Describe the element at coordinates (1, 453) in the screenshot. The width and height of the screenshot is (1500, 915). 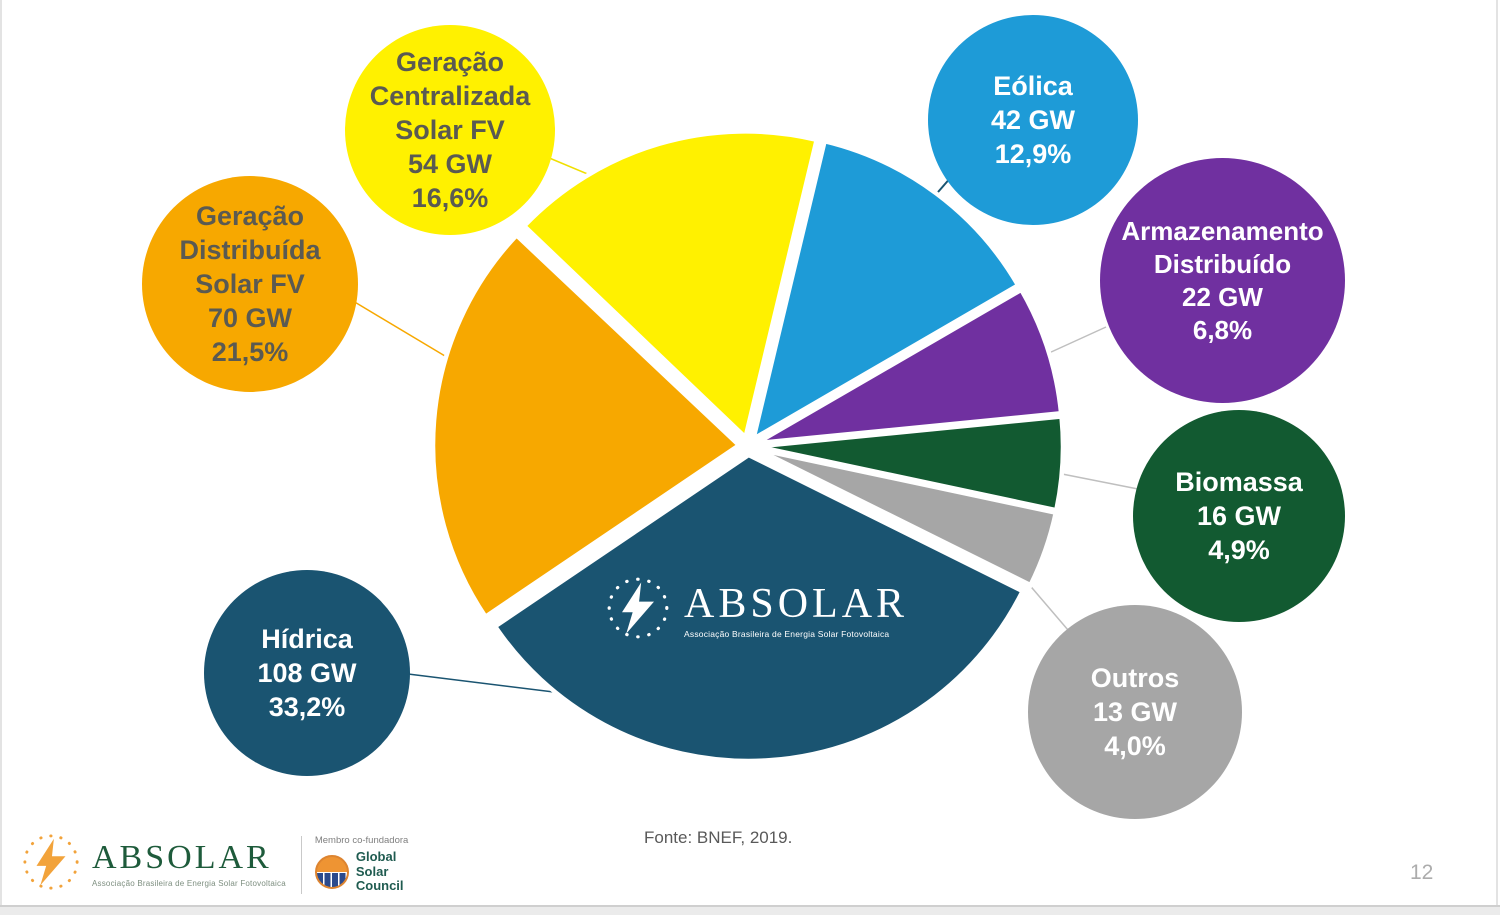
I see `slide-left-edge` at that location.